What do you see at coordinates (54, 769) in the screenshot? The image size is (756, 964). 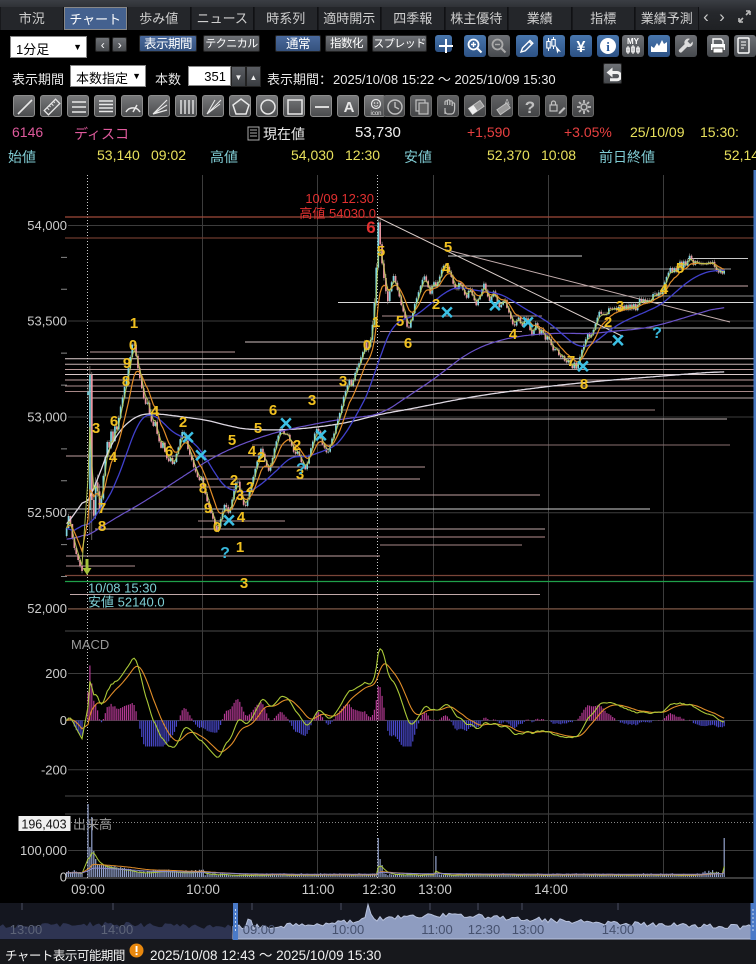 I see `svg-text: -200` at bounding box center [54, 769].